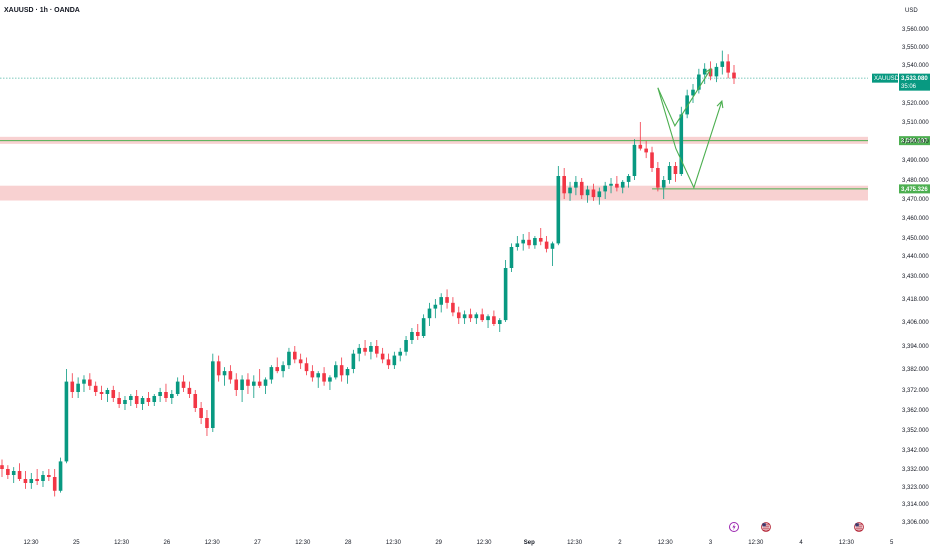 This screenshot has height=550, width=932. I want to click on lightning-icon, so click(734, 527).